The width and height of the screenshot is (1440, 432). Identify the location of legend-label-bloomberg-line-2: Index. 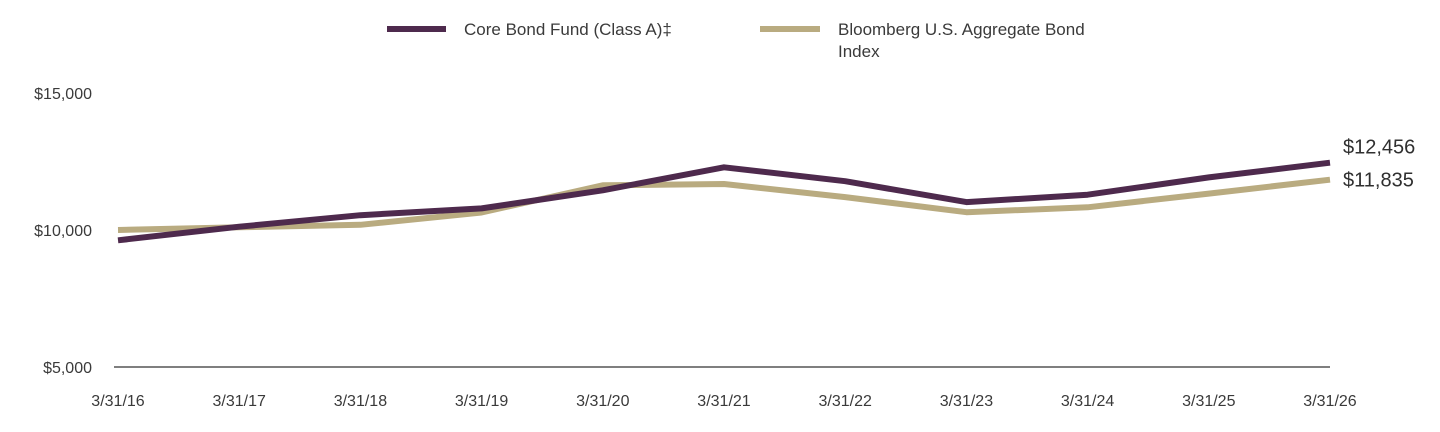
(859, 51).